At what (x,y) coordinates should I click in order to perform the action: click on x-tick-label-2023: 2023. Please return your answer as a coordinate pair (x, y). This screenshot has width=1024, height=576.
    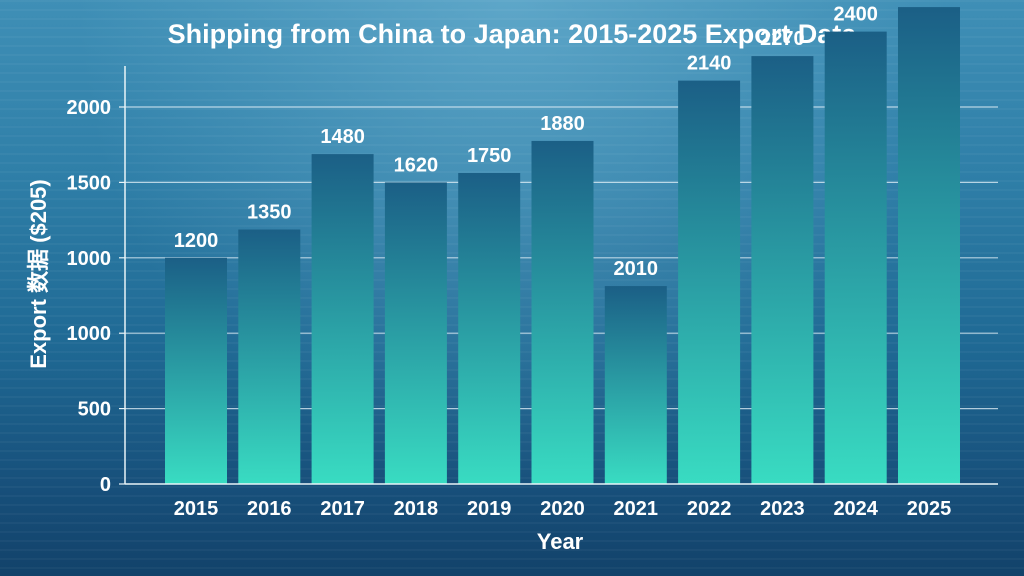
    Looking at the image, I should click on (782, 509).